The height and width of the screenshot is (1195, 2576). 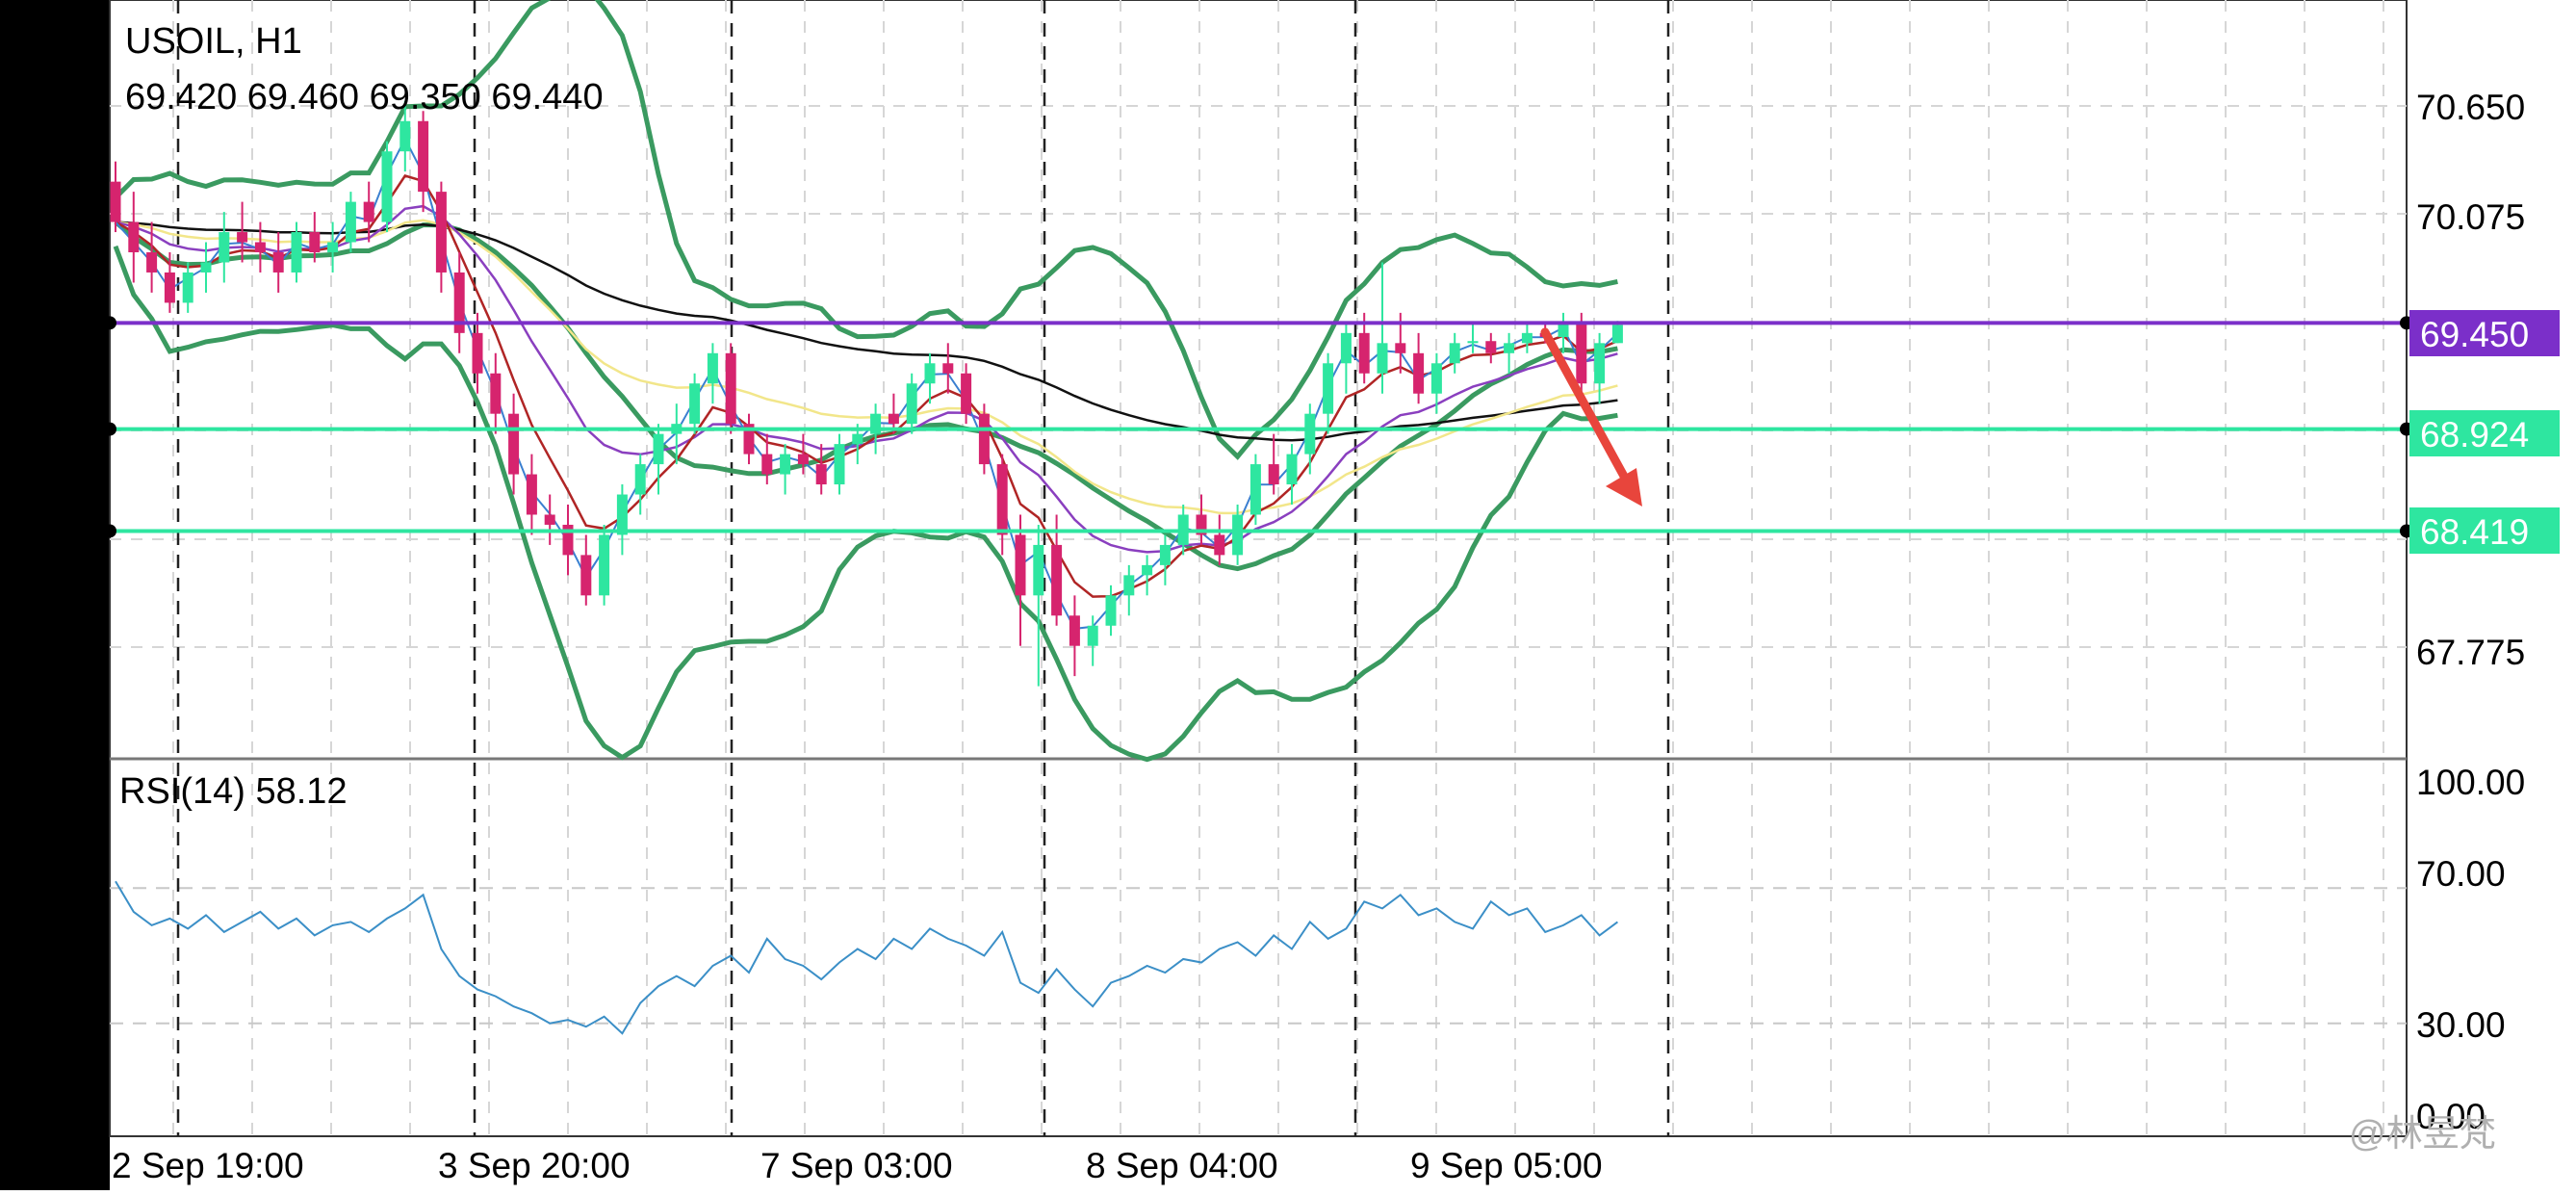 What do you see at coordinates (55, 595) in the screenshot?
I see `left-black-strip` at bounding box center [55, 595].